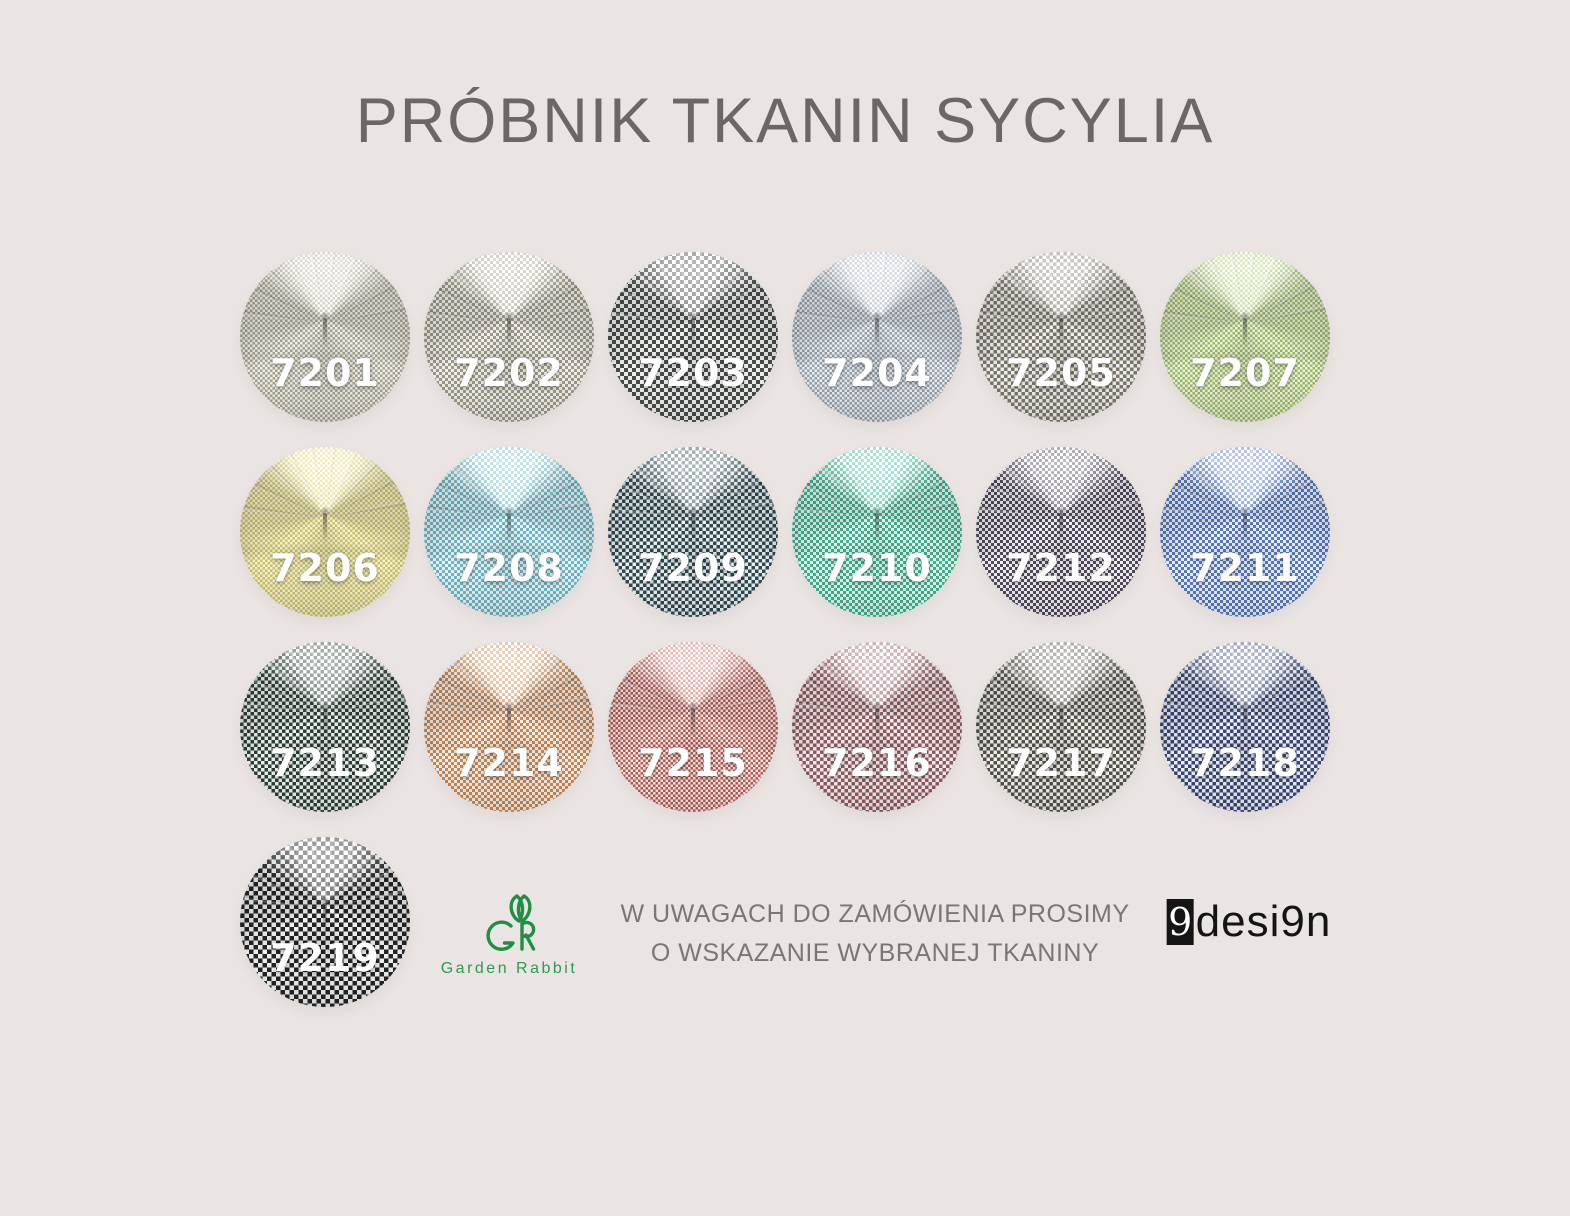 This screenshot has height=1216, width=1570. What do you see at coordinates (509, 372) in the screenshot?
I see `swatch-code: 7202` at bounding box center [509, 372].